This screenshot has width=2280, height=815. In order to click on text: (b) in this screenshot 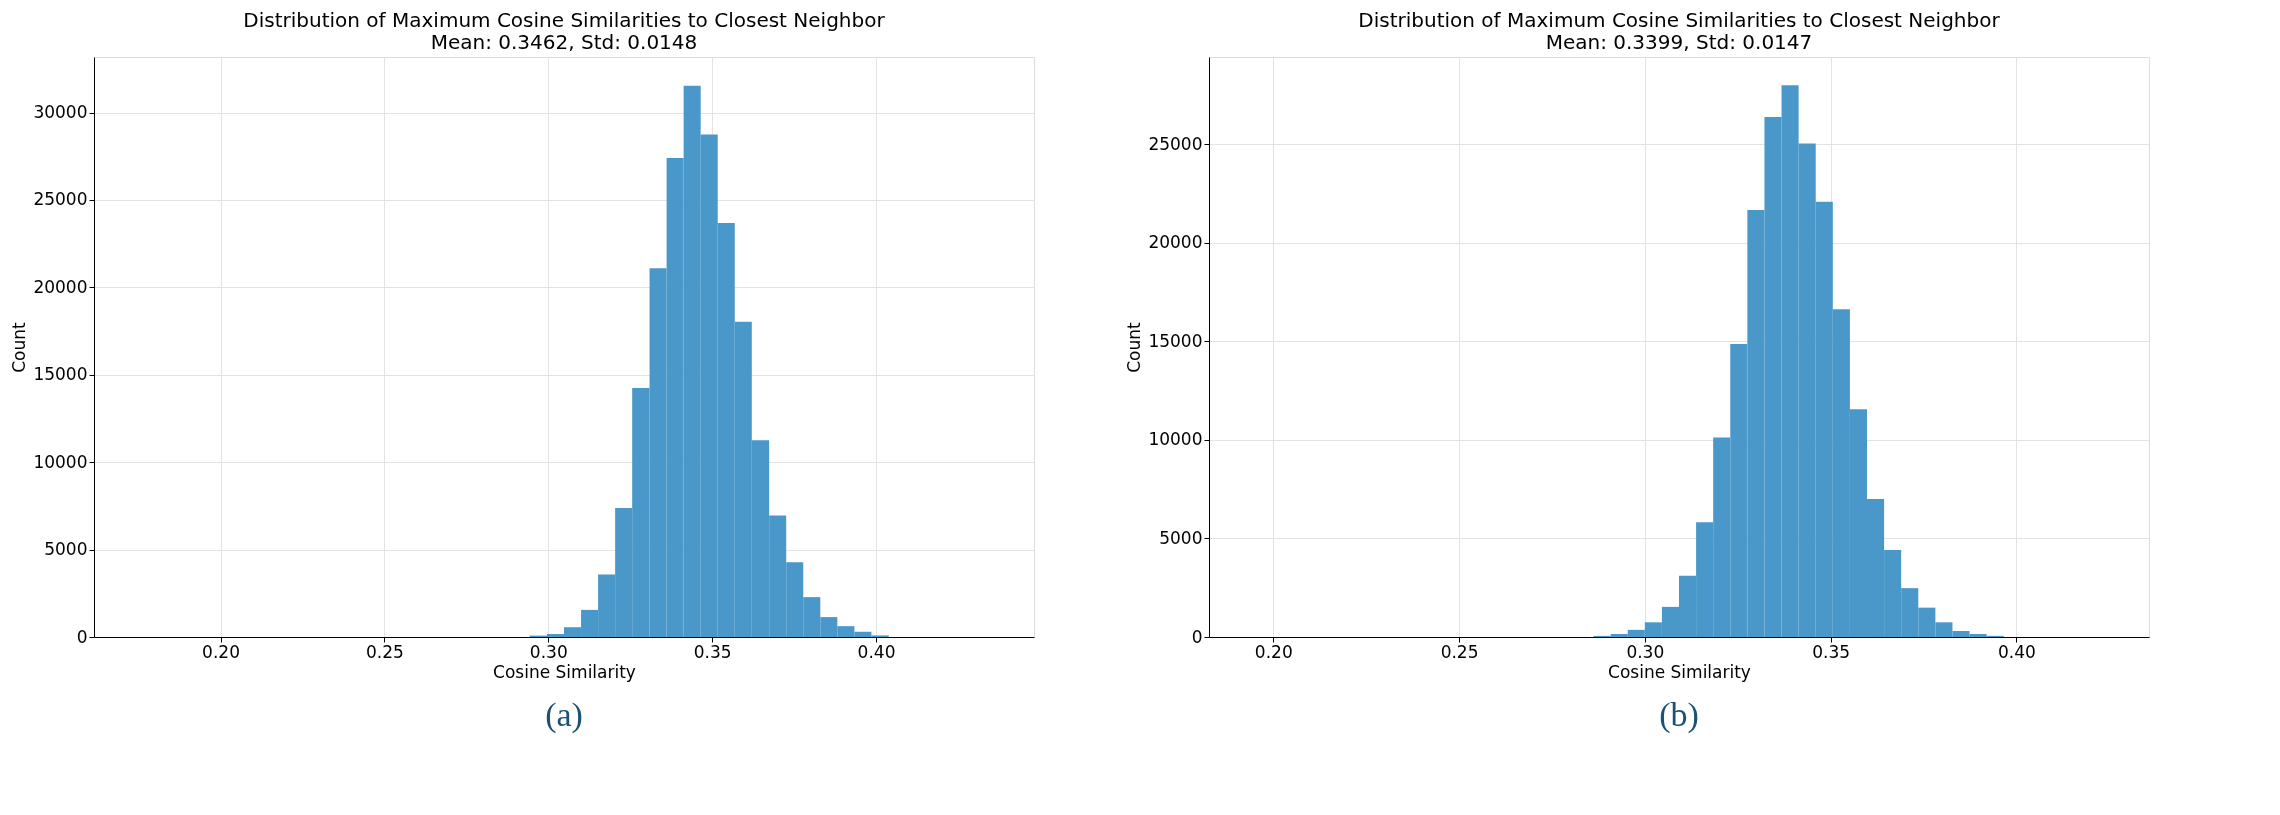, I will do `click(1679, 715)`.